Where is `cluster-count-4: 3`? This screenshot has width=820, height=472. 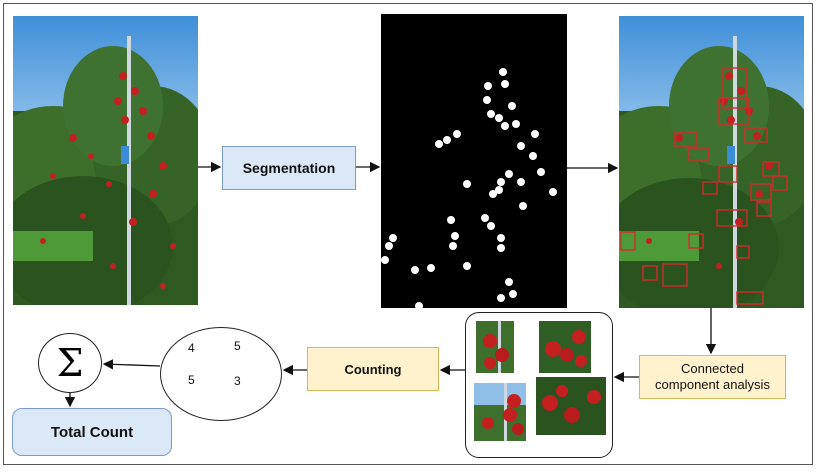 cluster-count-4: 3 is located at coordinates (237, 381).